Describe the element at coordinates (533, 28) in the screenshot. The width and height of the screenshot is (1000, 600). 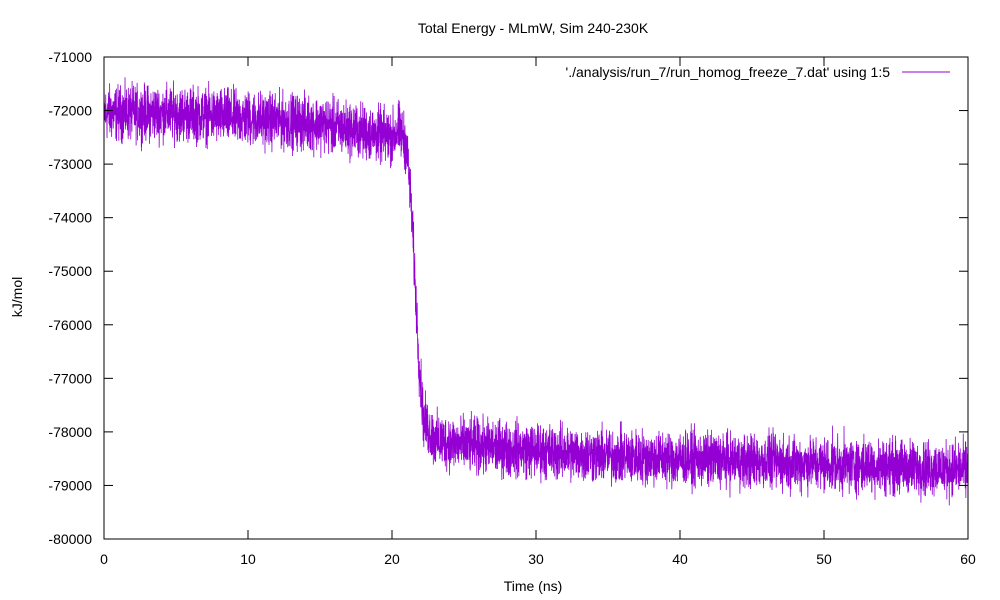
I see `chart-title: Total Energy - MLmW, Sim 240-230K` at that location.